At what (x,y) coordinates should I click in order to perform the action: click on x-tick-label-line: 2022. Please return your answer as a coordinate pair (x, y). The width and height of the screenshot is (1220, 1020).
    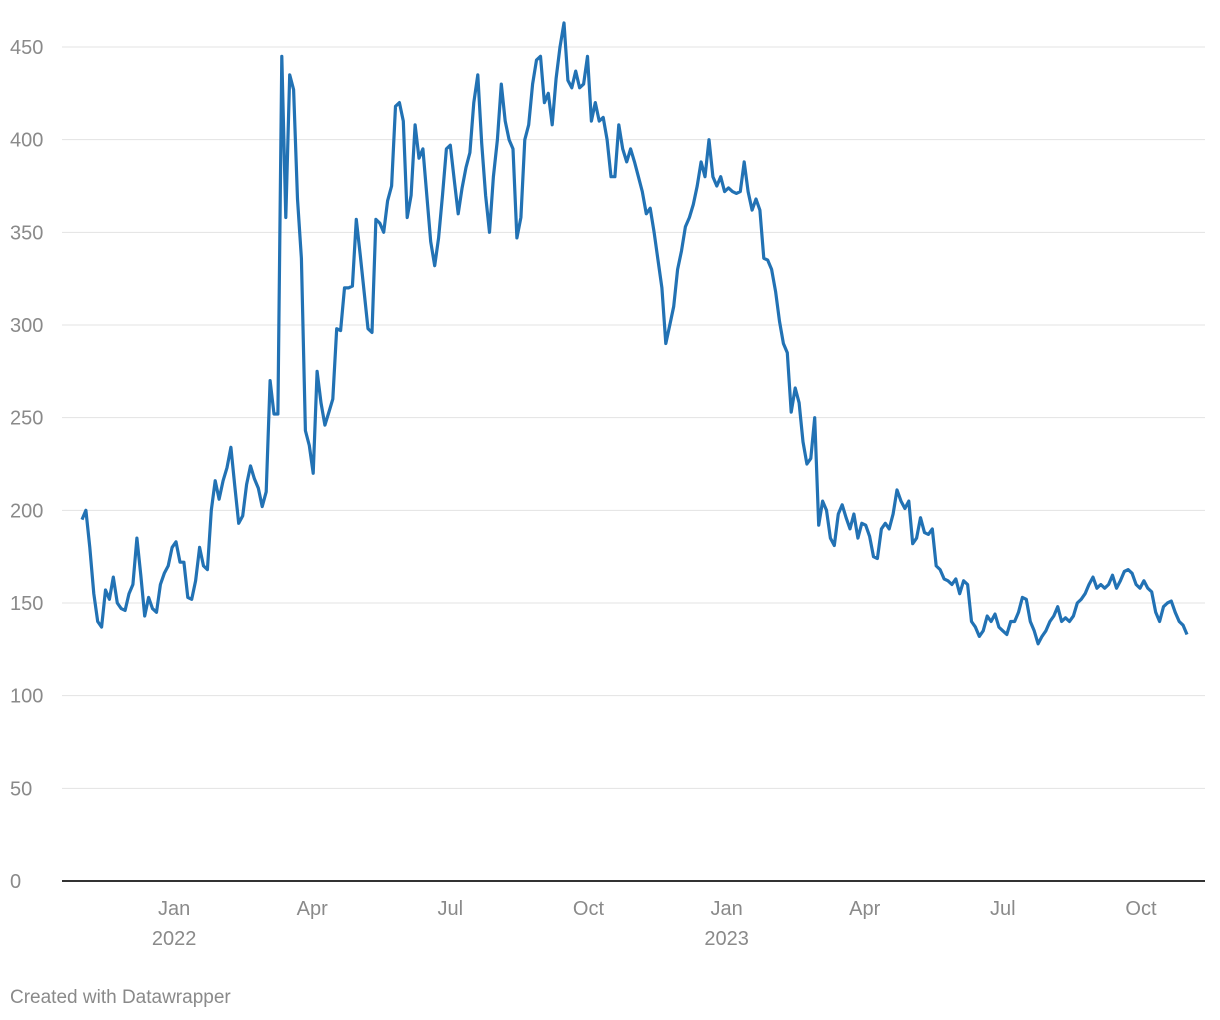
    Looking at the image, I should click on (174, 939).